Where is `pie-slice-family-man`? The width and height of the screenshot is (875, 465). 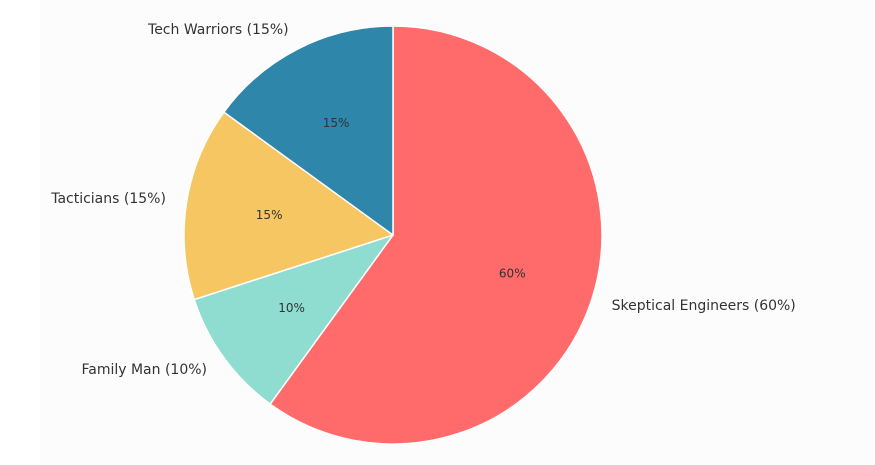 pie-slice-family-man is located at coordinates (293, 319).